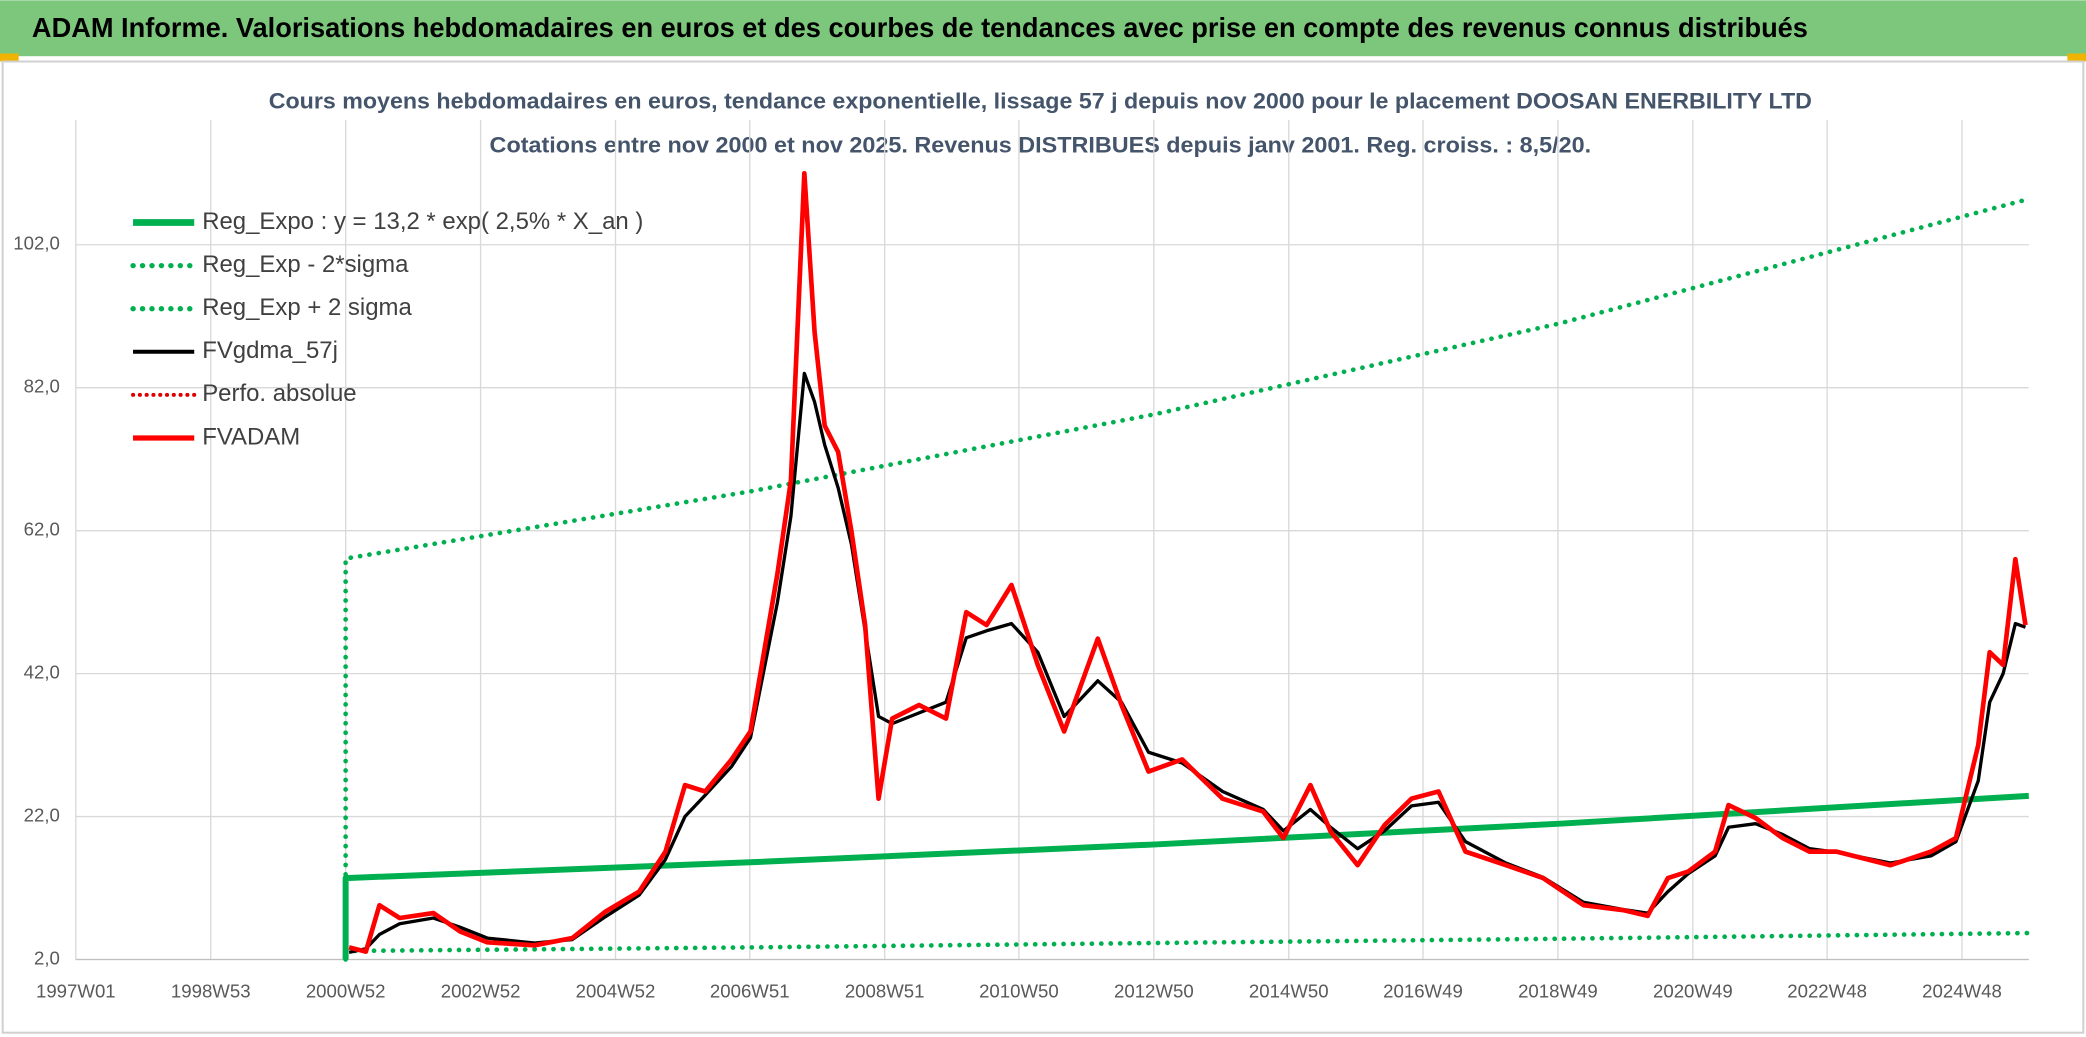 This screenshot has width=2086, height=1037. Describe the element at coordinates (76, 991) in the screenshot. I see `x-tick-label: 1997W01` at that location.